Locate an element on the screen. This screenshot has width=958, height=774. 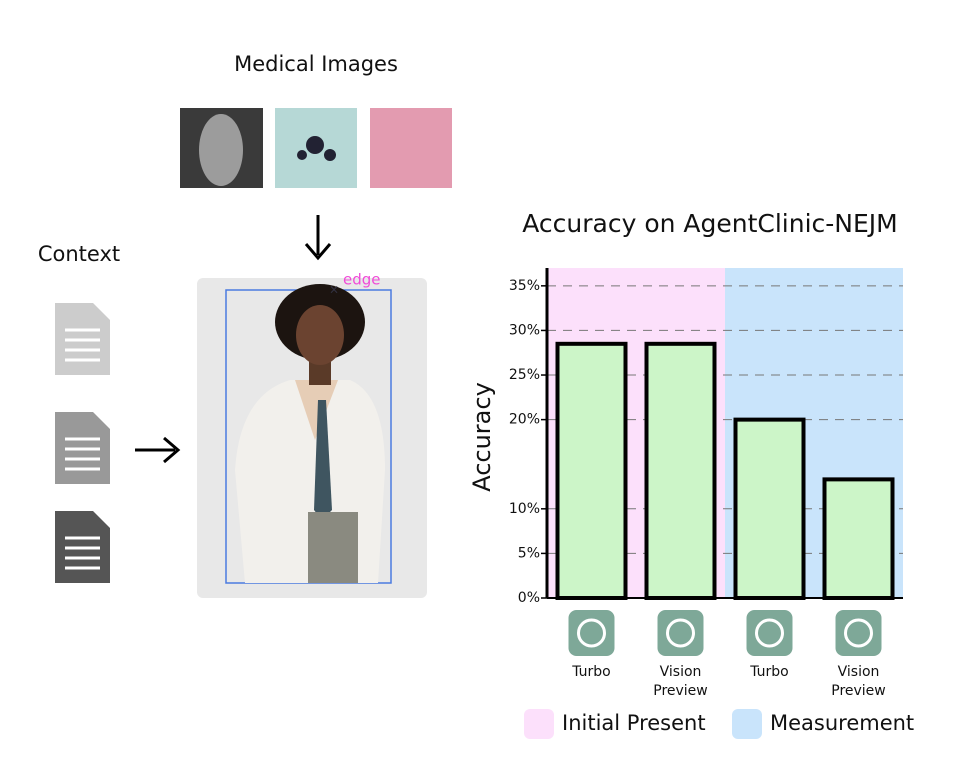
doctor-shirt is located at coordinates (316, 410).